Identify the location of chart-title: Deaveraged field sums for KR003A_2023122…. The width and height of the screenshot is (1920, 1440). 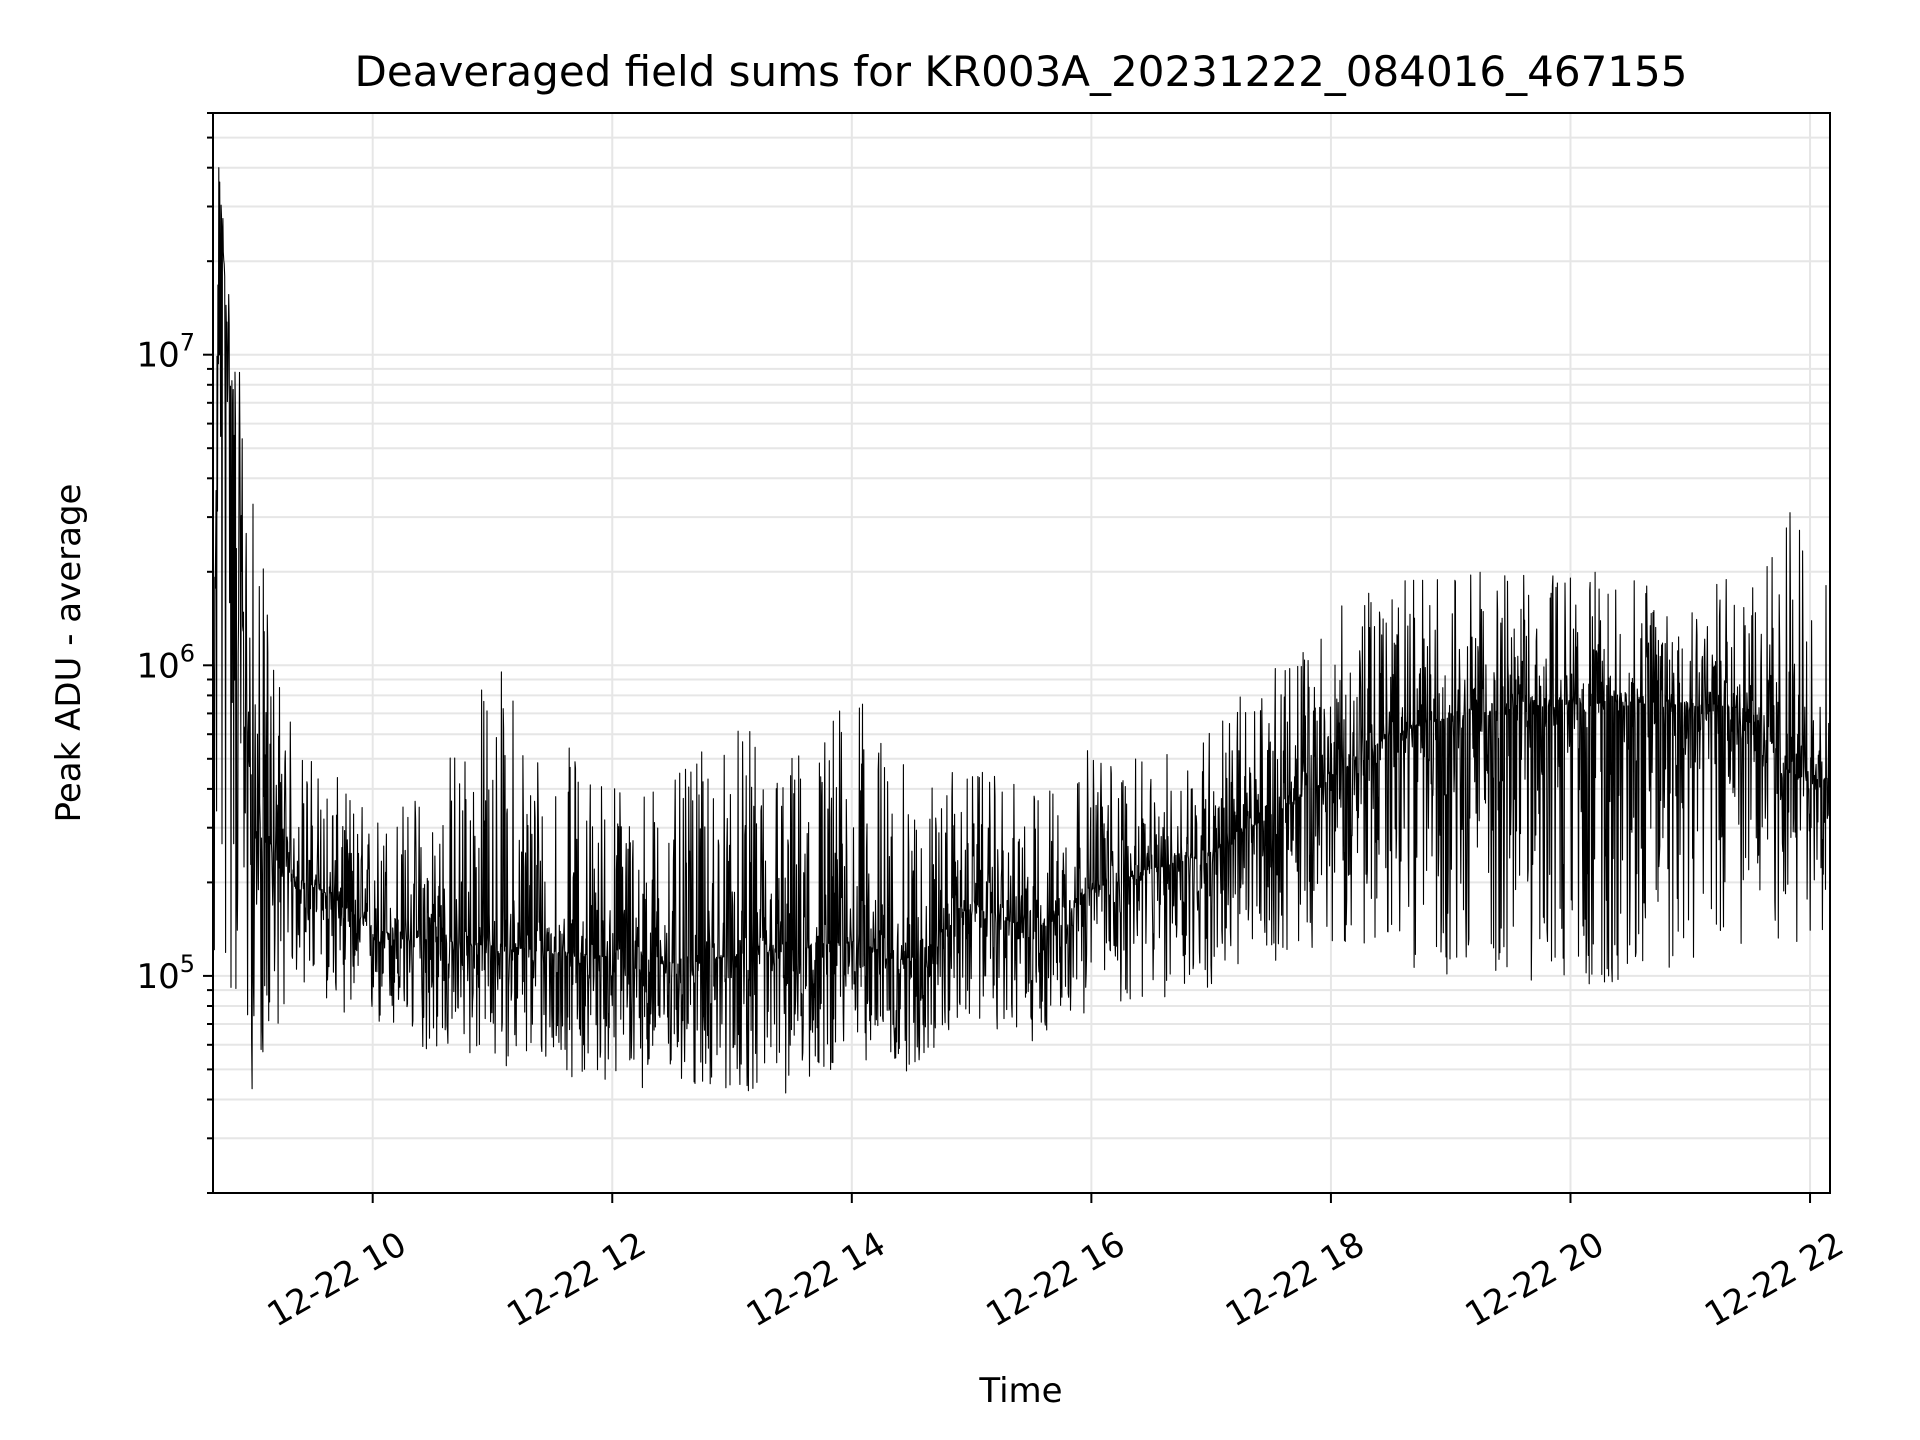
(1021, 71).